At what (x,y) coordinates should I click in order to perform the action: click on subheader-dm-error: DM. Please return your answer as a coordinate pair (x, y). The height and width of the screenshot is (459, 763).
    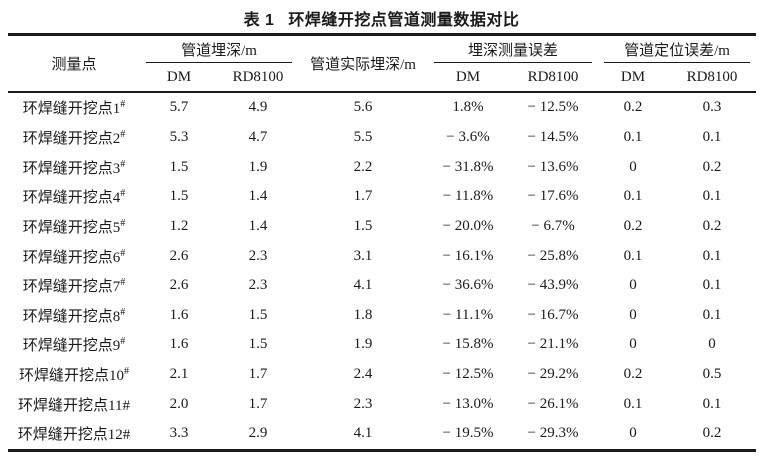
    Looking at the image, I should click on (468, 78).